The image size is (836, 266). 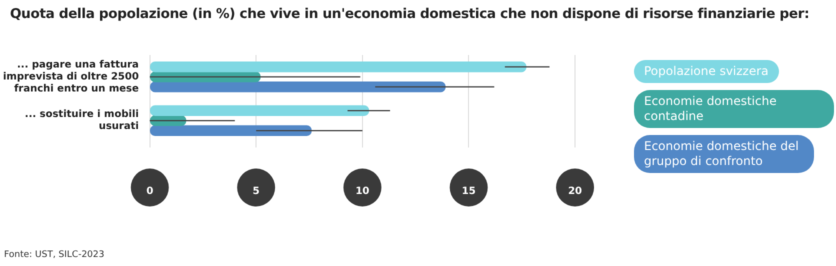 What do you see at coordinates (575, 192) in the screenshot?
I see `x-tick-label: 20` at bounding box center [575, 192].